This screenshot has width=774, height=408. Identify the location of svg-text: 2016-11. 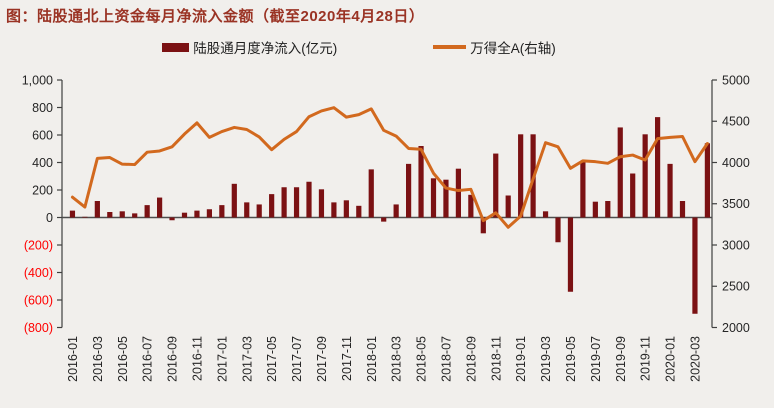
(197, 358).